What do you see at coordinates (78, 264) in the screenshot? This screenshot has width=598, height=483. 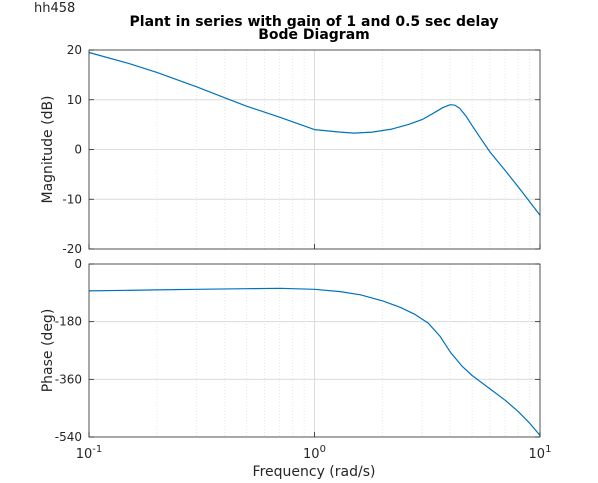 I see `phase-y-tick-label: 0` at bounding box center [78, 264].